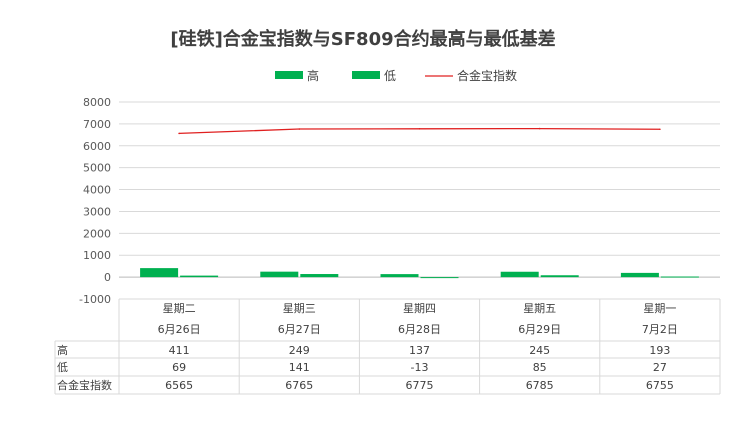 The image size is (747, 438). What do you see at coordinates (107, 277) in the screenshot?
I see `y-tick-label: 0` at bounding box center [107, 277].